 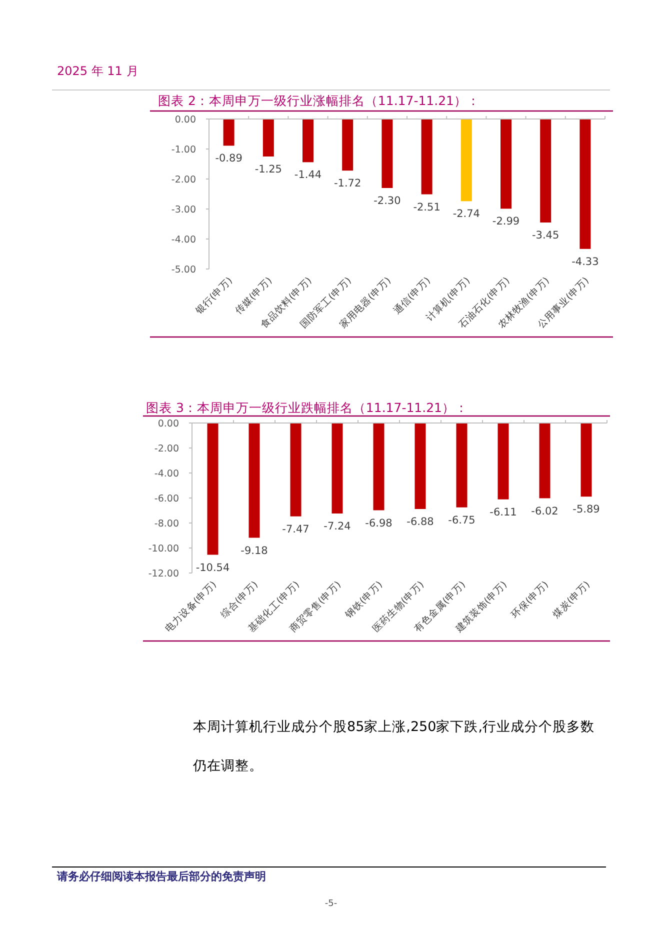 I want to click on data-label: -3.45, so click(x=546, y=236).